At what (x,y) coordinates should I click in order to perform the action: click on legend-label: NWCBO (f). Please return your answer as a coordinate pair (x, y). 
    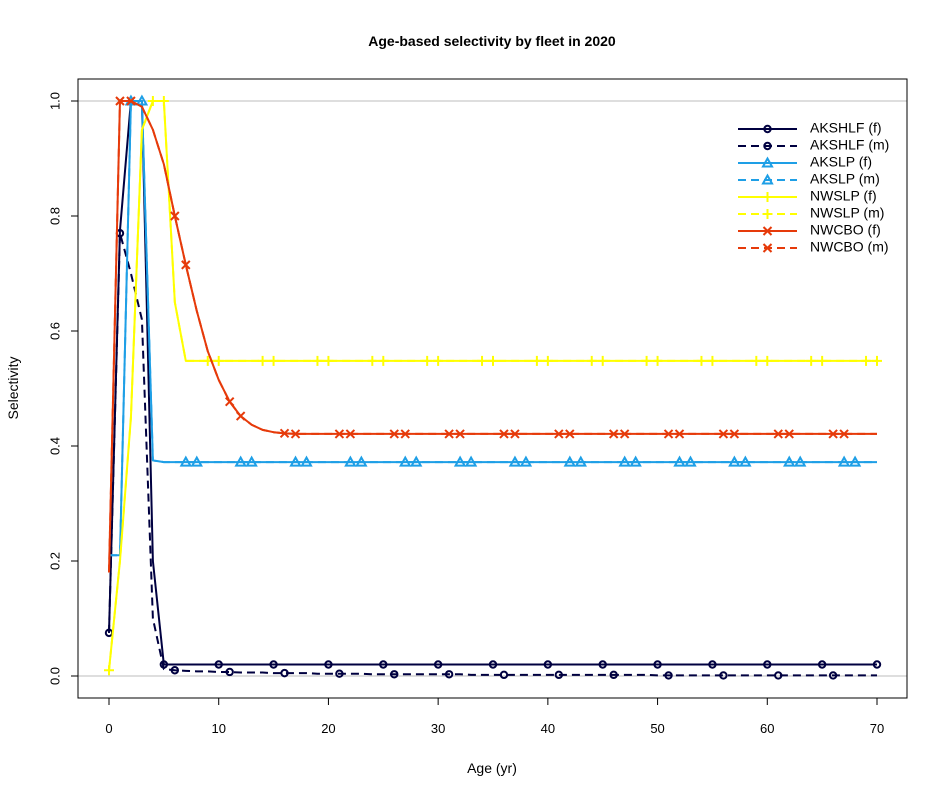
    Looking at the image, I should click on (845, 230).